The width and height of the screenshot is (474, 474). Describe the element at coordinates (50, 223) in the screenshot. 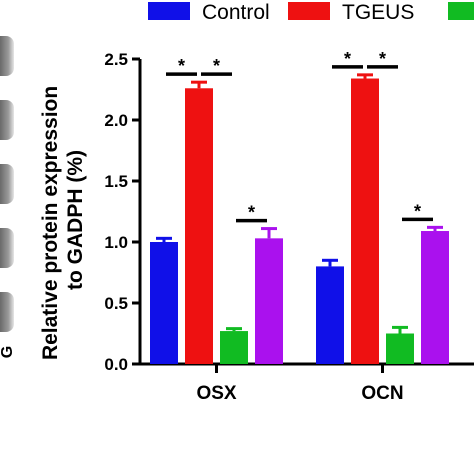

I see `y-axis-label-line1: Relative protein expression` at that location.